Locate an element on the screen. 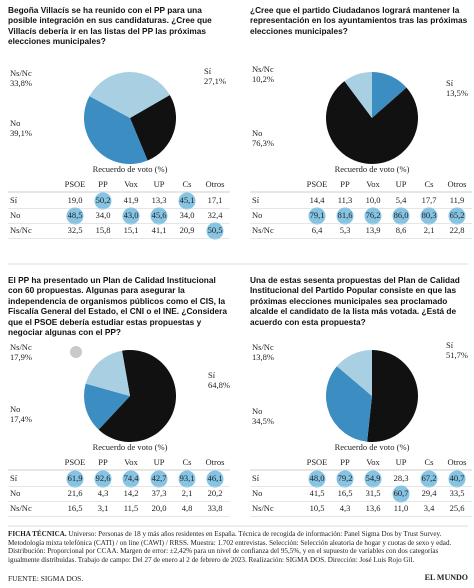 The image size is (474, 588). table-cell: 8,6 is located at coordinates (401, 230).